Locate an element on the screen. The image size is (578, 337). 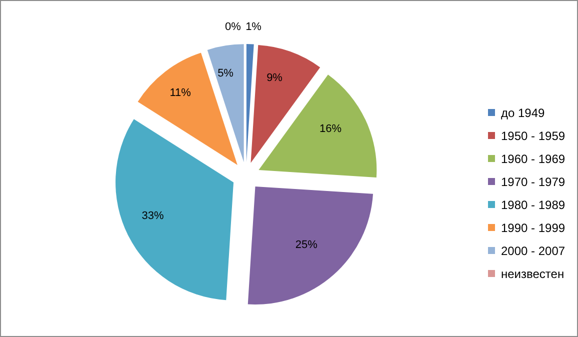
data-label: 9% is located at coordinates (274, 78).